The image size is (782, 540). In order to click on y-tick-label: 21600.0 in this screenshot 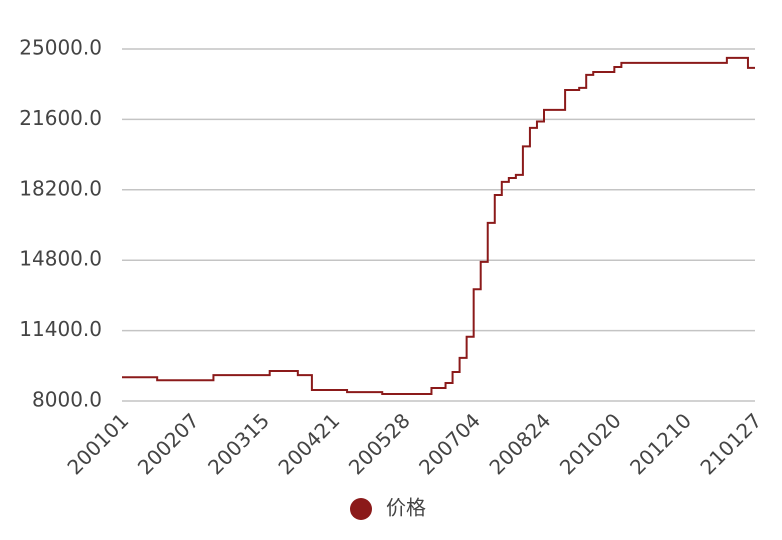, I will do `click(60, 118)`.